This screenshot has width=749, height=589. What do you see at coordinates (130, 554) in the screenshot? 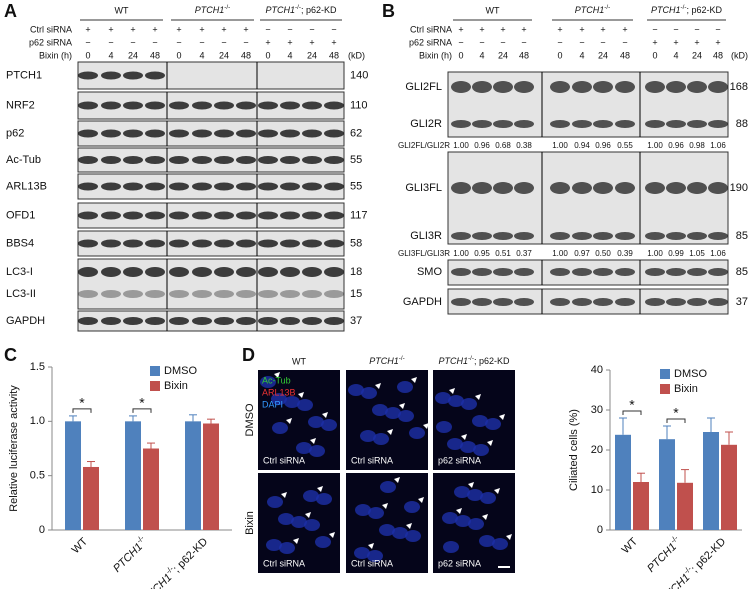
I see `x-tick-label: PTCH1-/-` at bounding box center [130, 554].